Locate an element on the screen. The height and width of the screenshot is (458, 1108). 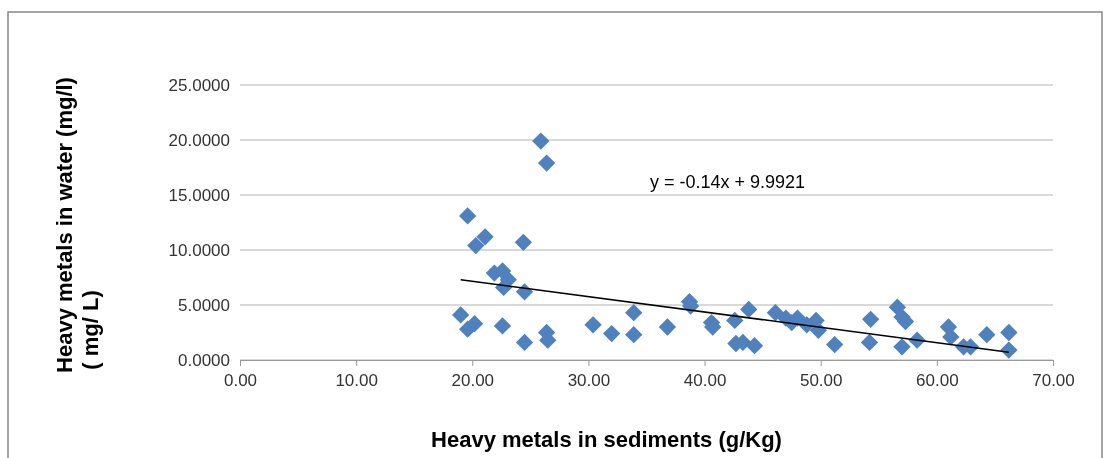
y-tick-label: 5.0000 is located at coordinates (204, 305).